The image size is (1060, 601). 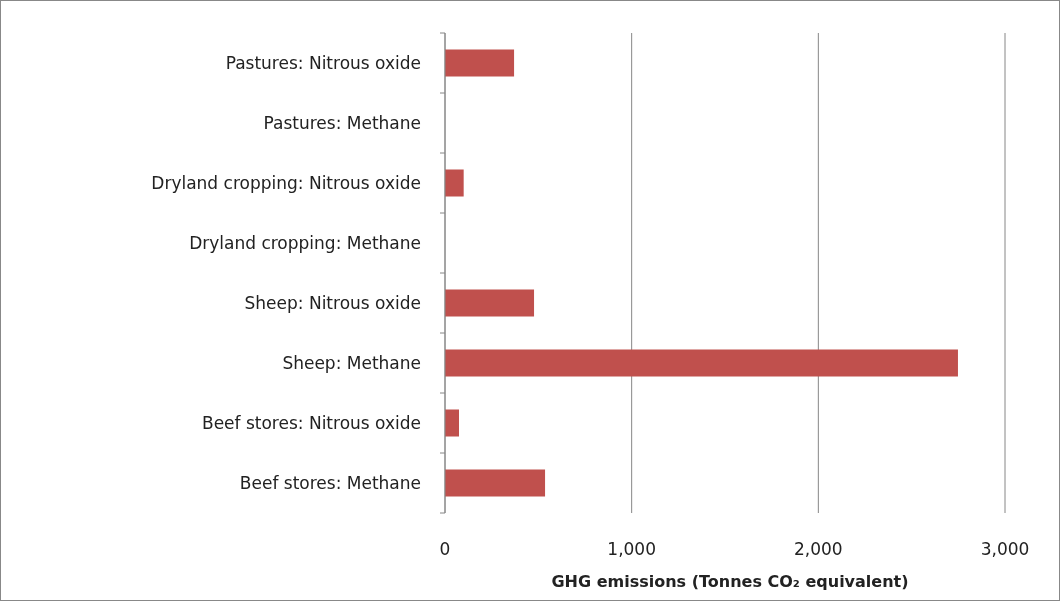 What do you see at coordinates (631, 549) in the screenshot?
I see `x-tick-label: 1,000` at bounding box center [631, 549].